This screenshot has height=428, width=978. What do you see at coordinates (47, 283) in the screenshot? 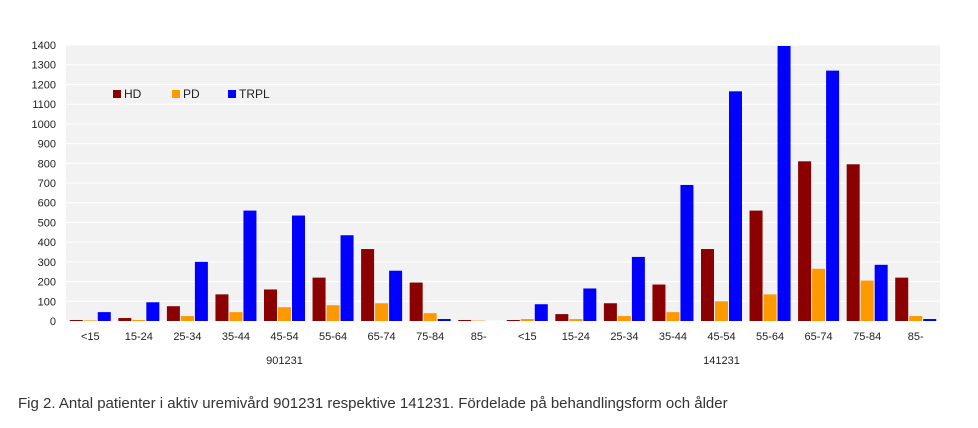
I see `y-tick-label: 200` at bounding box center [47, 283].